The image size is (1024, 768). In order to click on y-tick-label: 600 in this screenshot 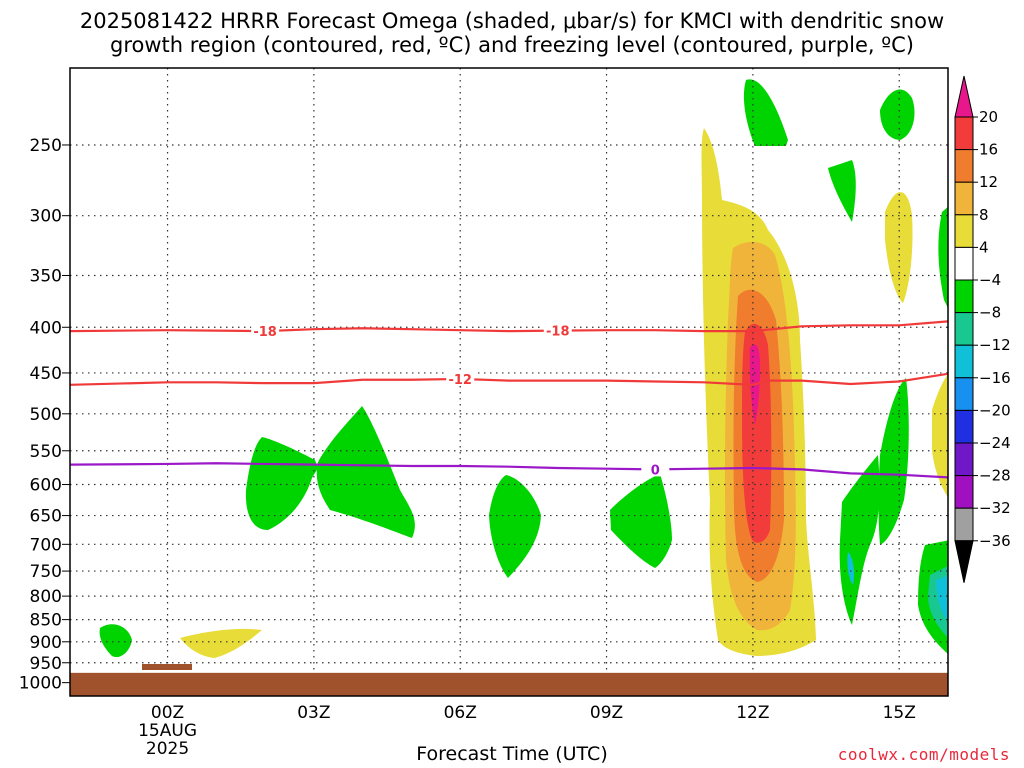, I will do `click(46, 486)`.